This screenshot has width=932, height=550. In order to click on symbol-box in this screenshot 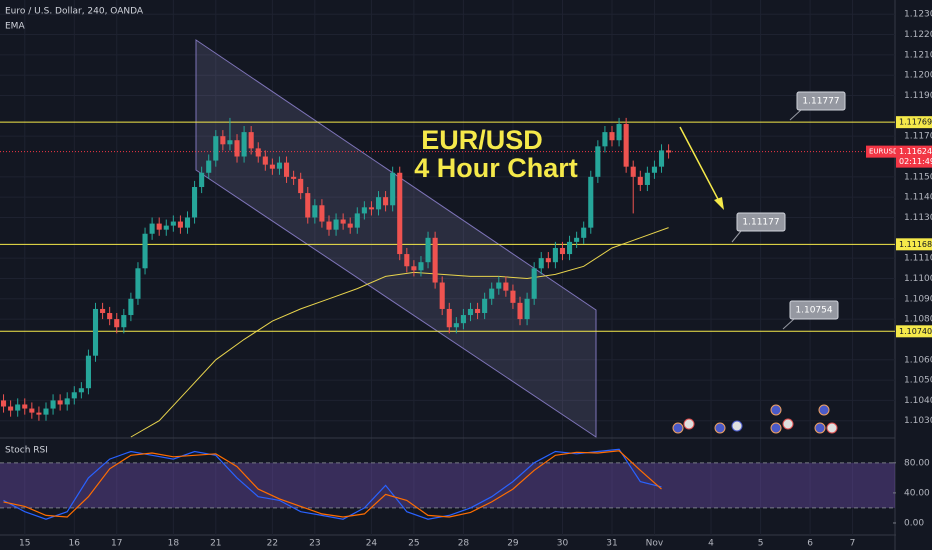, I will do `click(881, 151)`.